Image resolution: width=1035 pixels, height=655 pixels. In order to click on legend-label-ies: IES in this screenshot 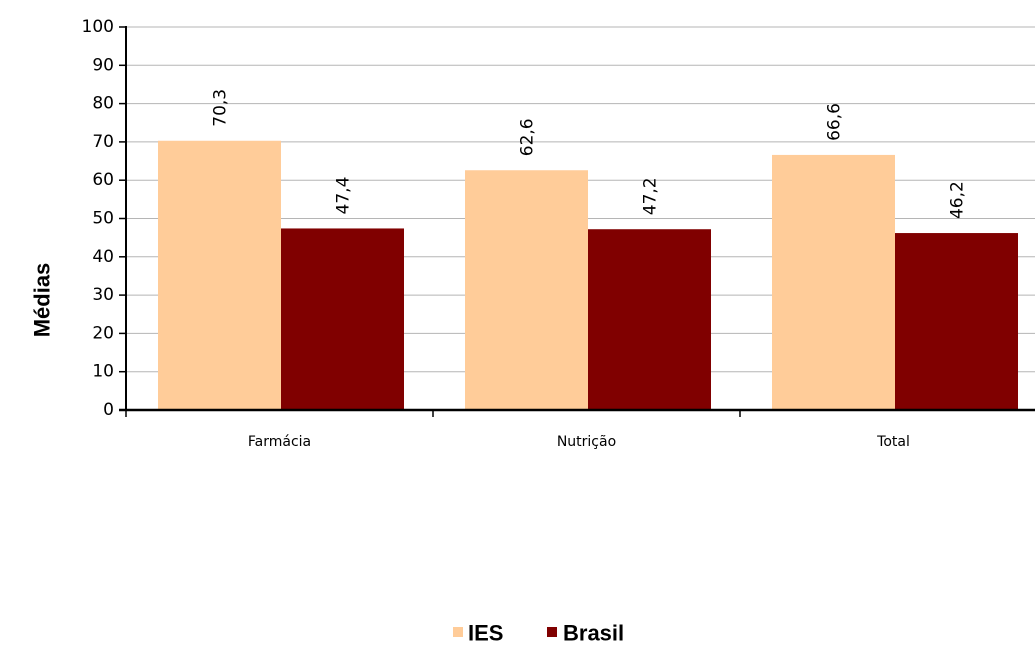, I will do `click(485, 633)`.